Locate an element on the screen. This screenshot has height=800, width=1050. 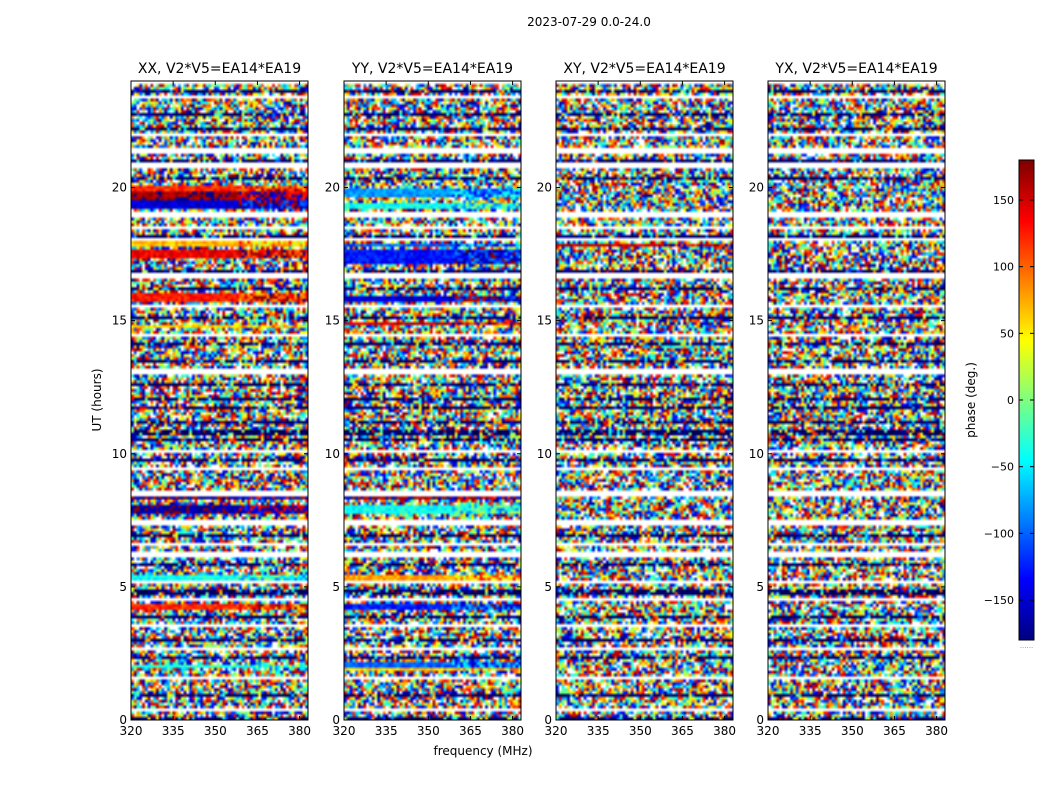
panel-title: YY, V2*V5=EA14*EA19 is located at coordinates (432, 69).